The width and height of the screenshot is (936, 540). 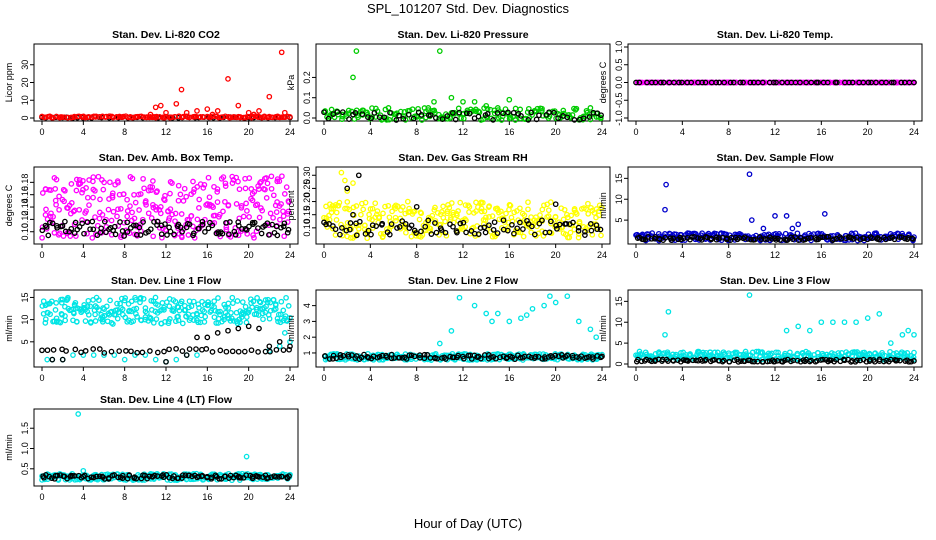 What do you see at coordinates (775, 281) in the screenshot?
I see `panel-title: Stan. Dev. Line 3 Flow` at bounding box center [775, 281].